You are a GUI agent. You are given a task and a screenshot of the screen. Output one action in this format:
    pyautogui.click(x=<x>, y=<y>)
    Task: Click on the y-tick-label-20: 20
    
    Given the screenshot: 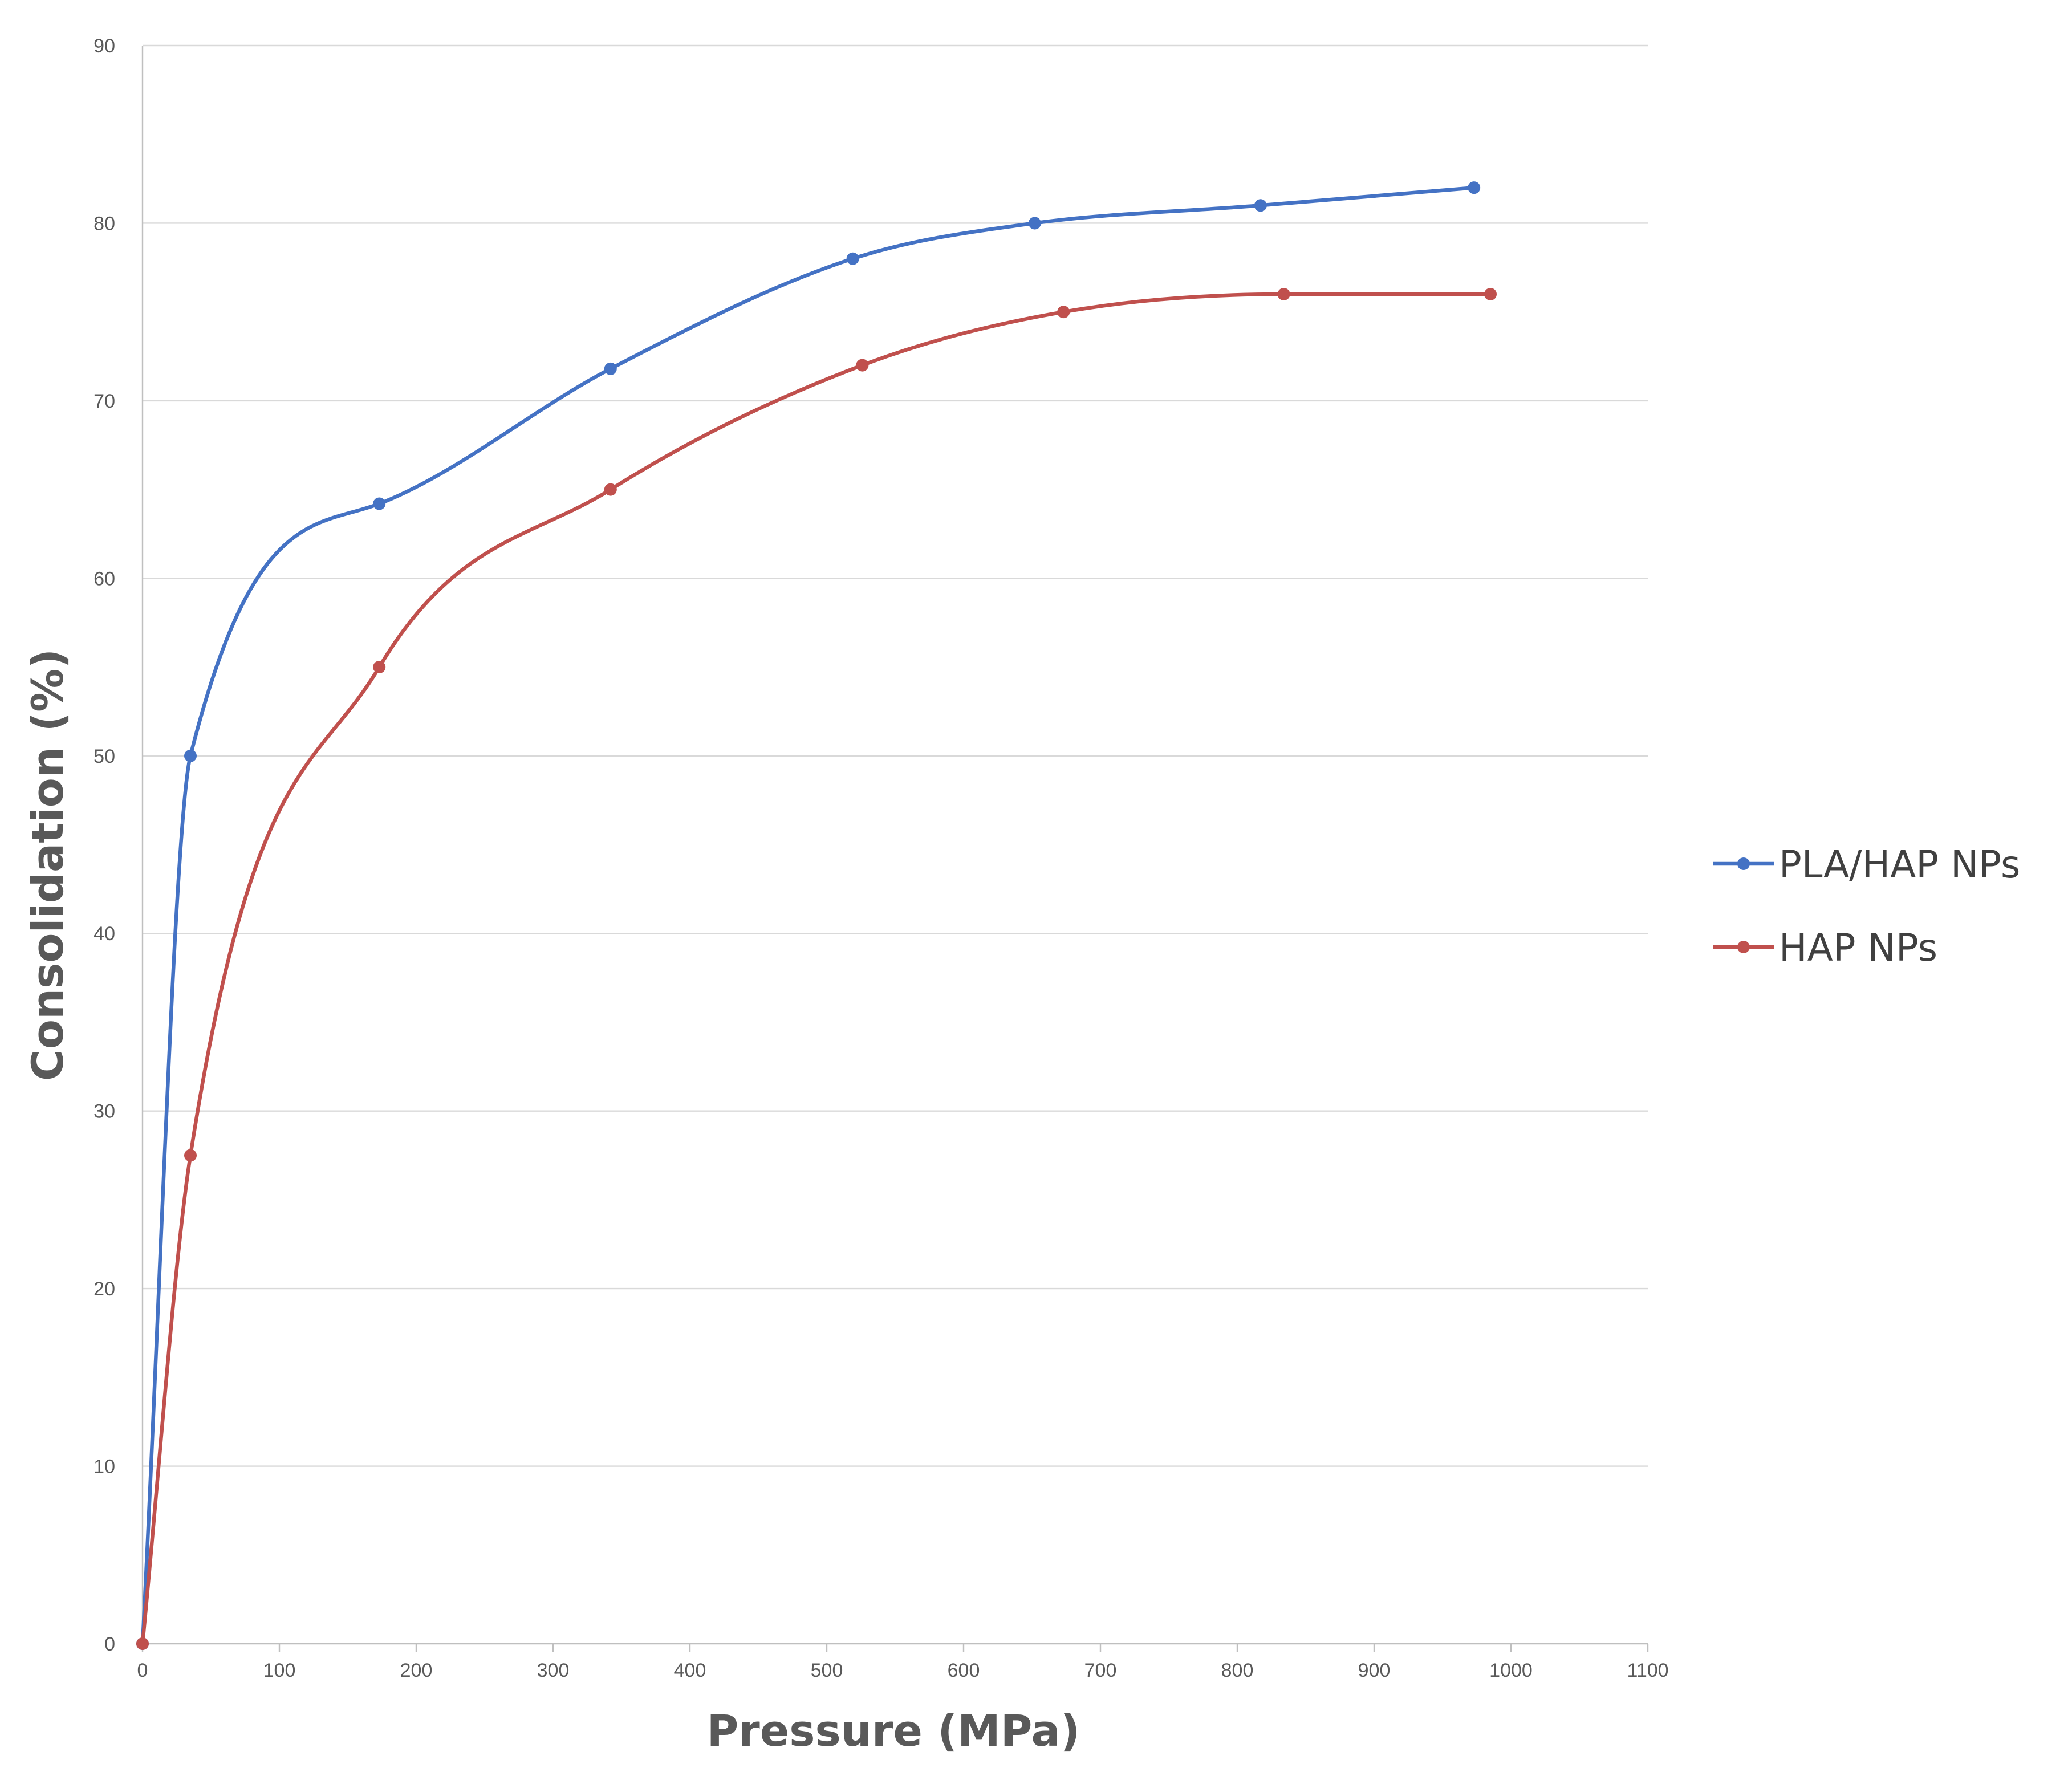 What is the action you would take?
    pyautogui.click(x=104, y=1289)
    